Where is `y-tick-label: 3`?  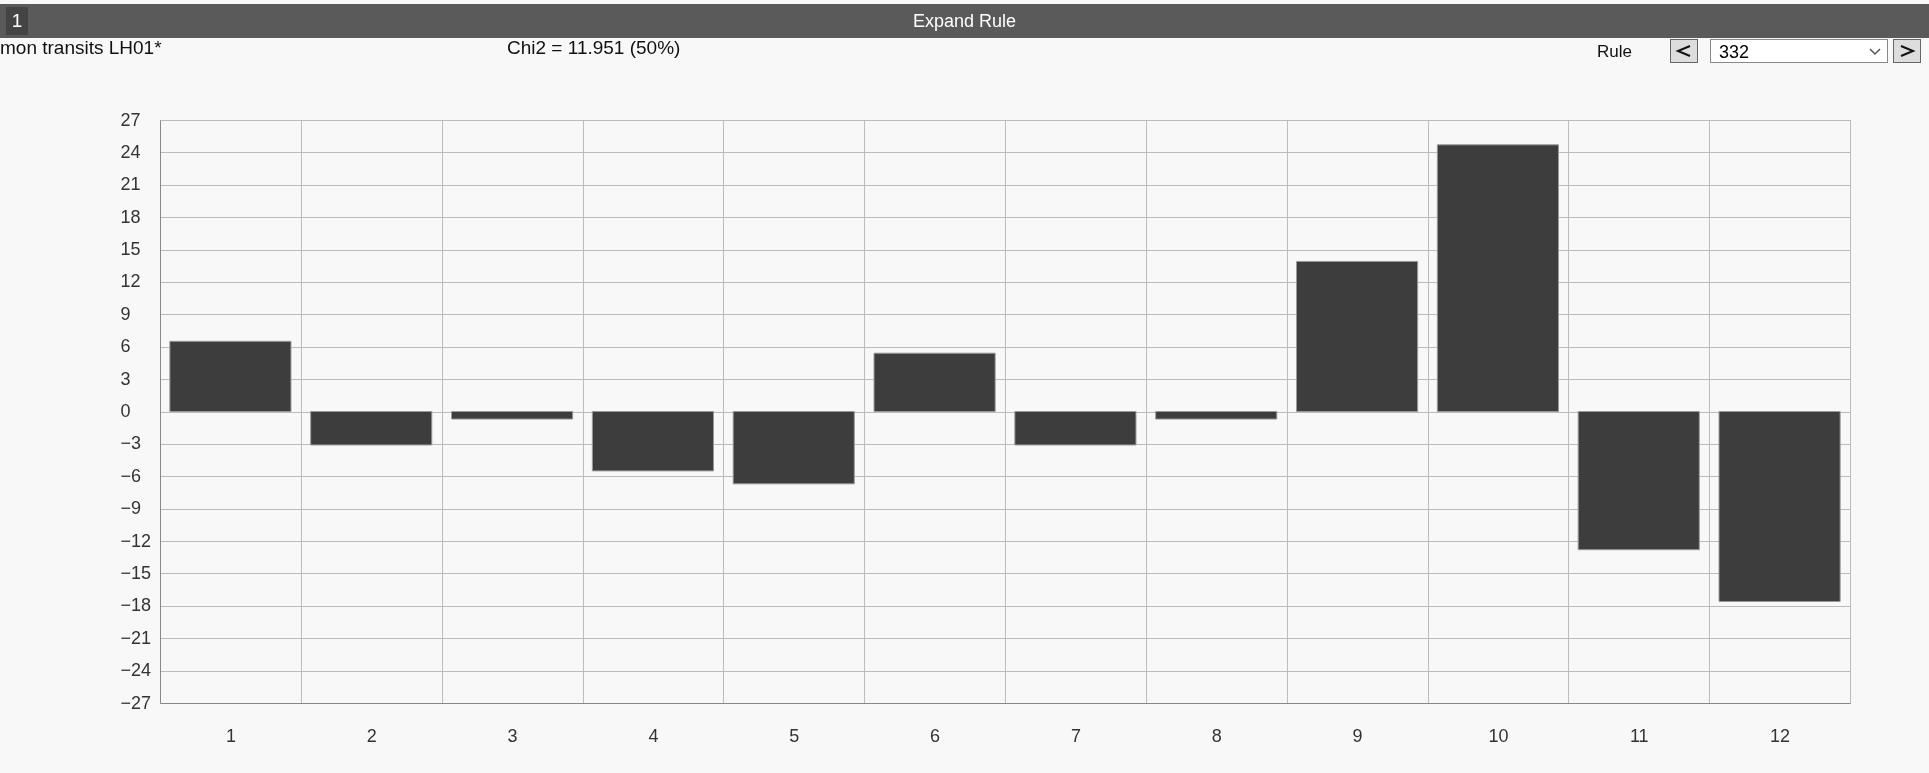 y-tick-label: 3 is located at coordinates (125, 378).